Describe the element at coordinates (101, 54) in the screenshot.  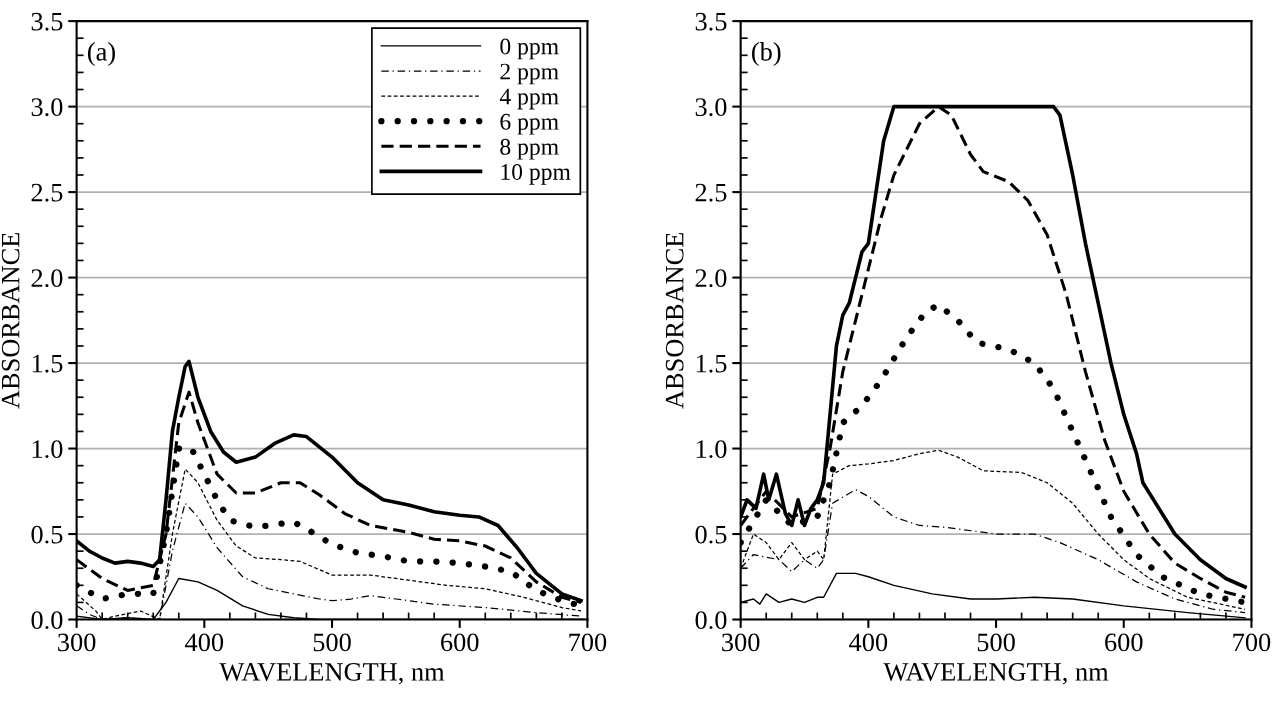
I see `annotation: (a)` at that location.